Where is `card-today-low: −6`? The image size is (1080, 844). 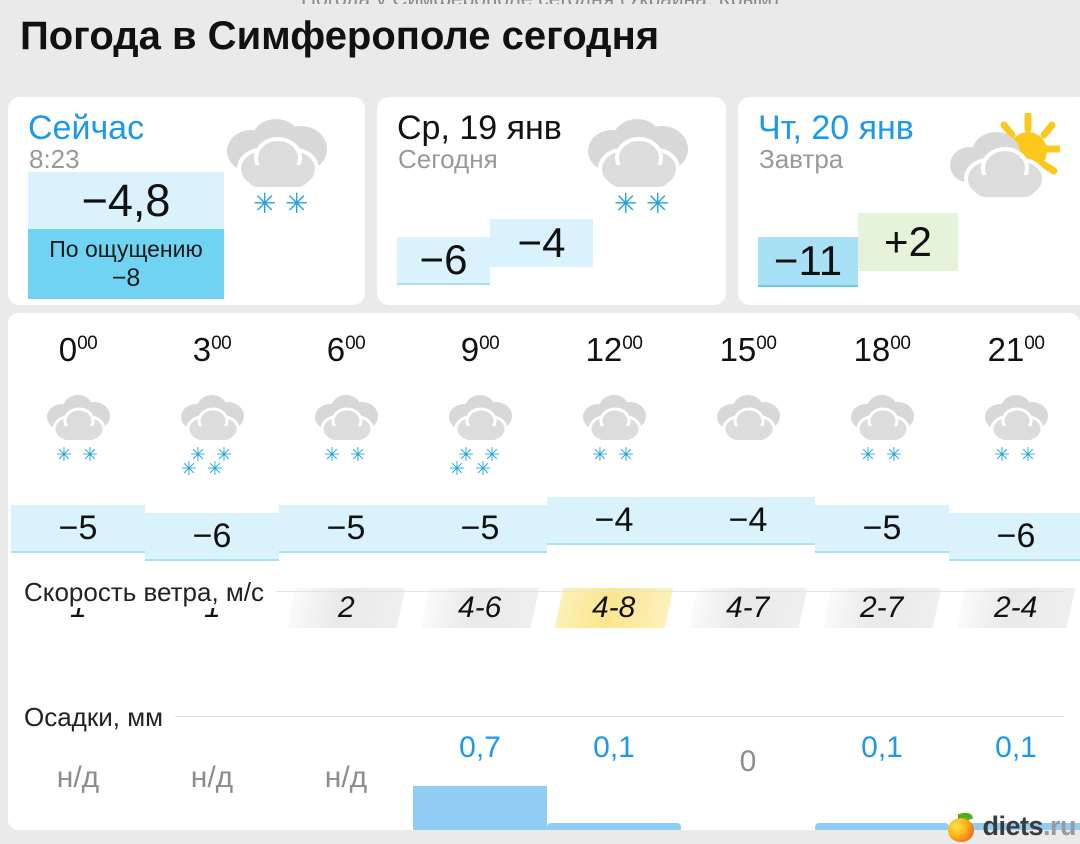
card-today-low: −6 is located at coordinates (443, 260).